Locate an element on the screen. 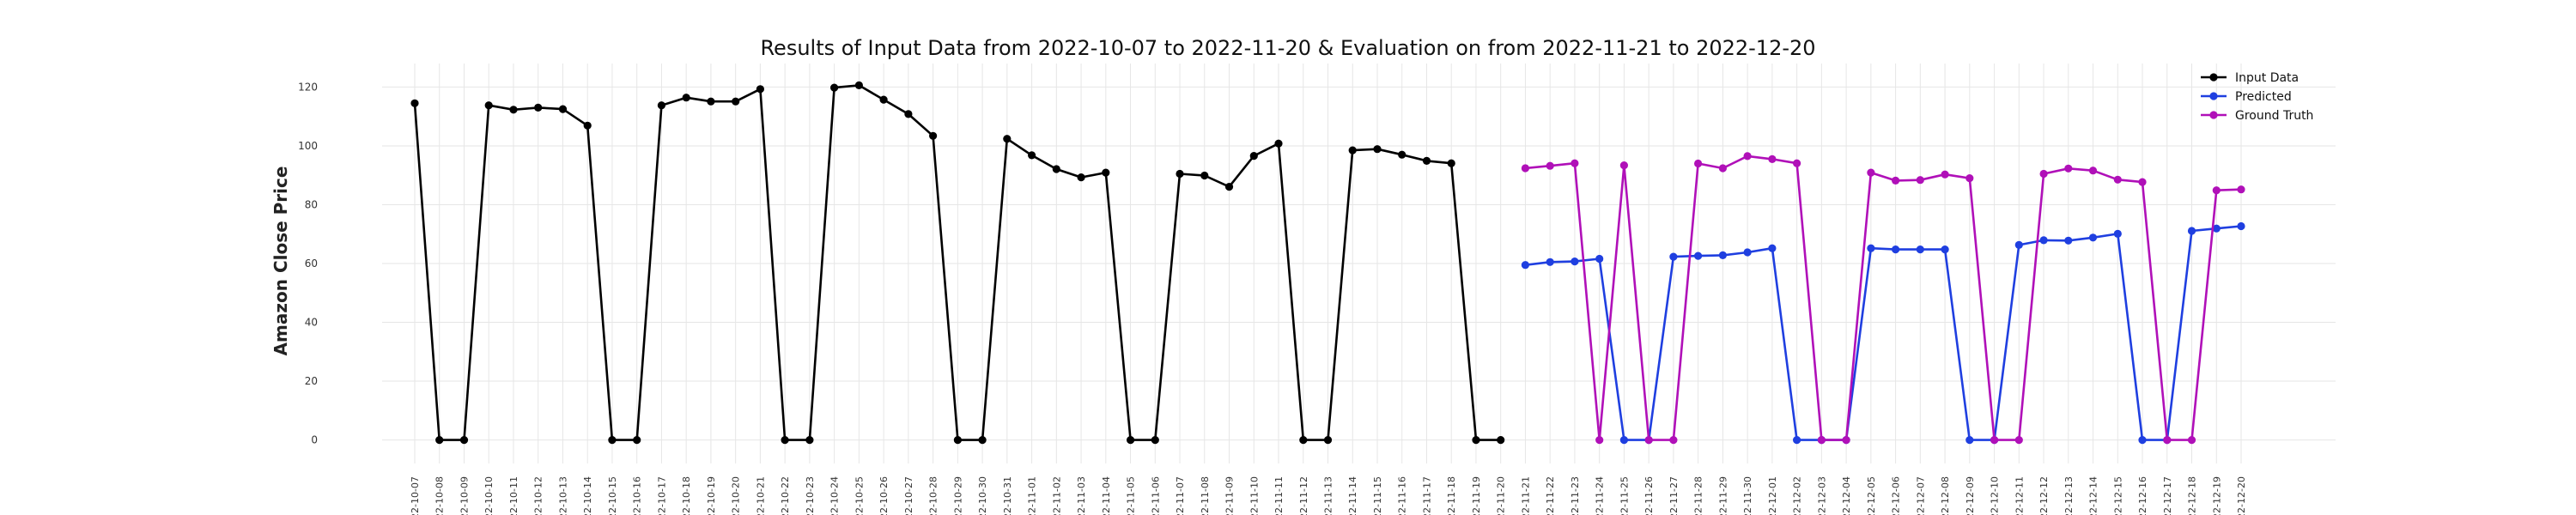 The image size is (2576, 515). y-tick-label: 100 is located at coordinates (308, 146).